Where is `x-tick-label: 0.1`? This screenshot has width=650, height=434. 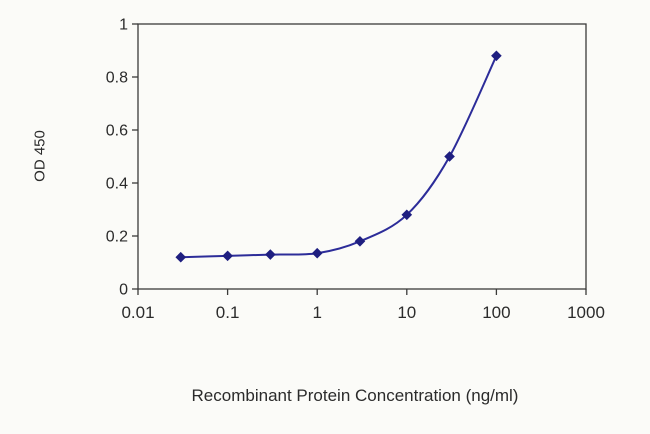
x-tick-label: 0.1 is located at coordinates (228, 312).